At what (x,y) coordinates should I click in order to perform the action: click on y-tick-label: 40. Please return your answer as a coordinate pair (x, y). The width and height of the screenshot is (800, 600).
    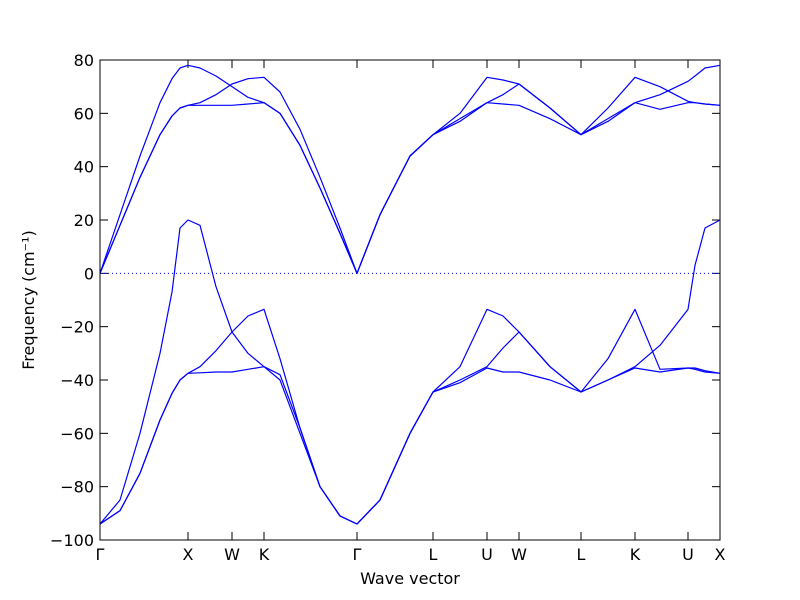
    Looking at the image, I should click on (84, 167).